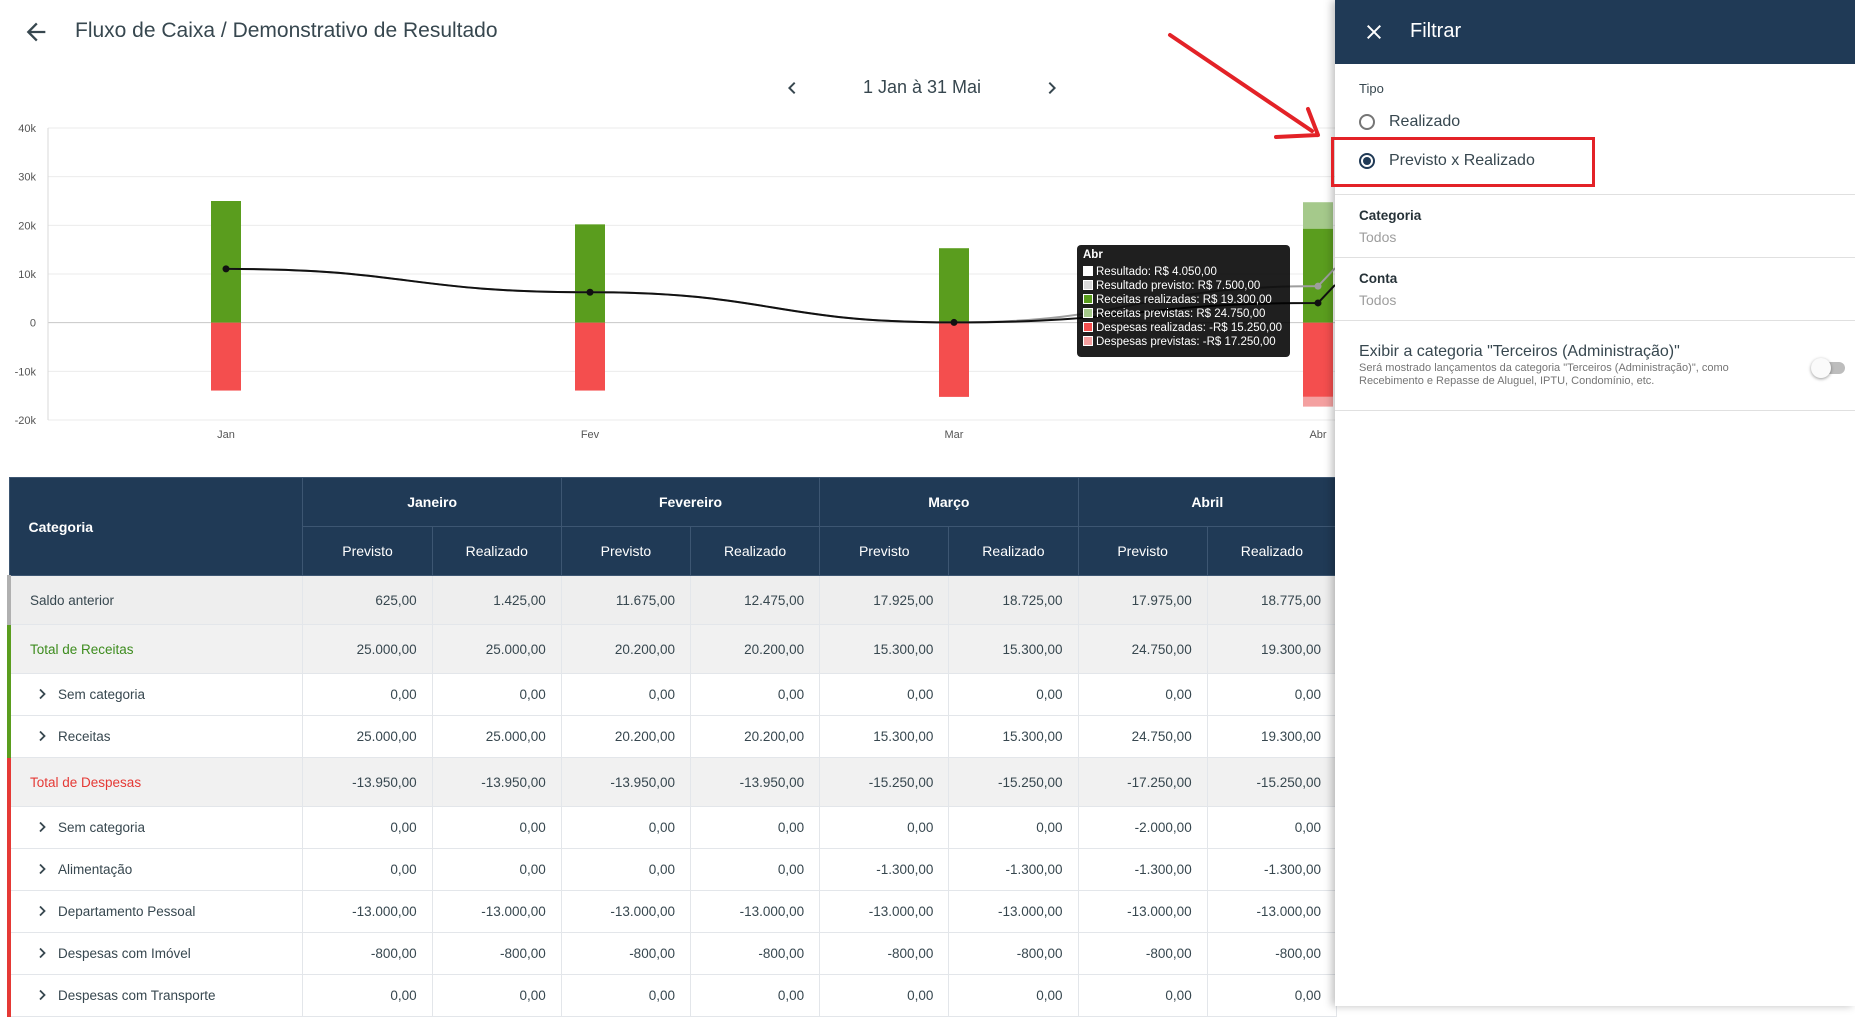 This screenshot has width=1855, height=1017. What do you see at coordinates (84, 736) in the screenshot?
I see `row-label: Receitas` at bounding box center [84, 736].